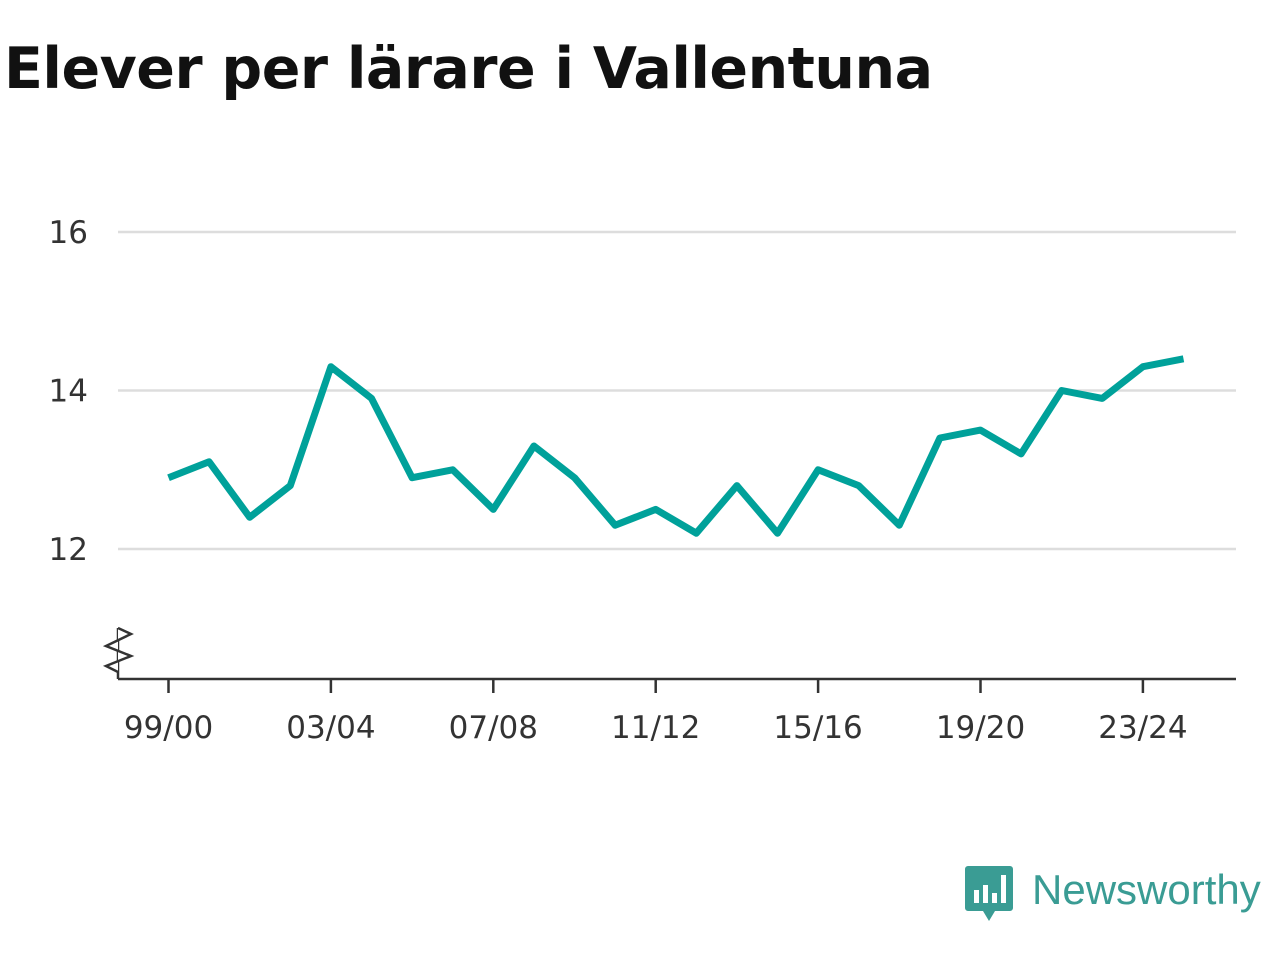 This screenshot has height=960, width=1280. What do you see at coordinates (669, 653) in the screenshot?
I see `axes` at bounding box center [669, 653].